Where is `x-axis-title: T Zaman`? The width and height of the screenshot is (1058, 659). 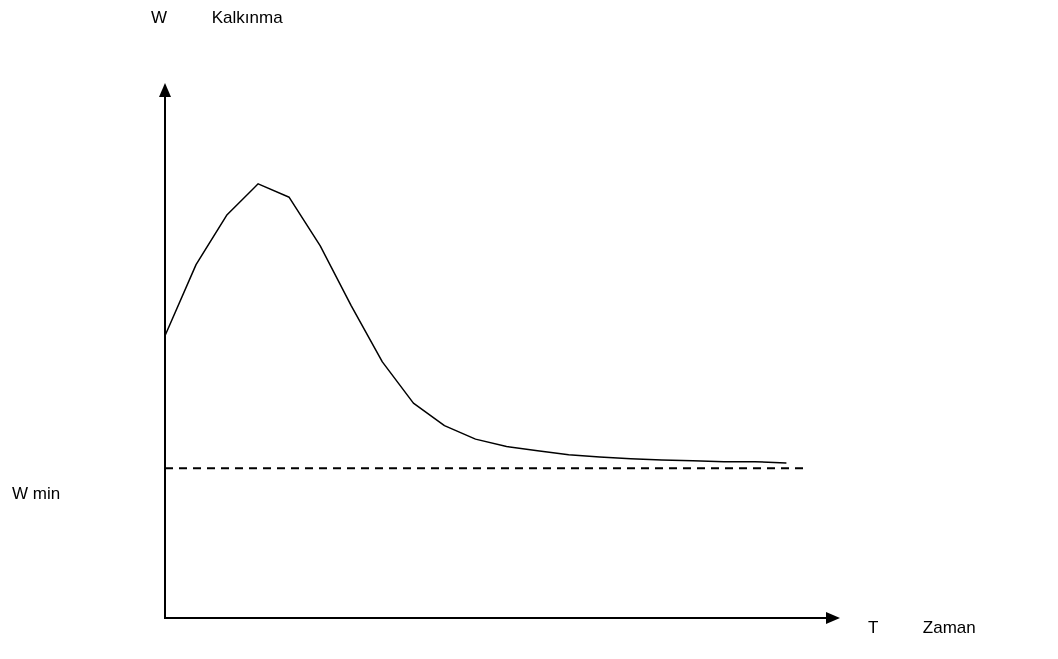 x-axis-title: T Zaman is located at coordinates (922, 627).